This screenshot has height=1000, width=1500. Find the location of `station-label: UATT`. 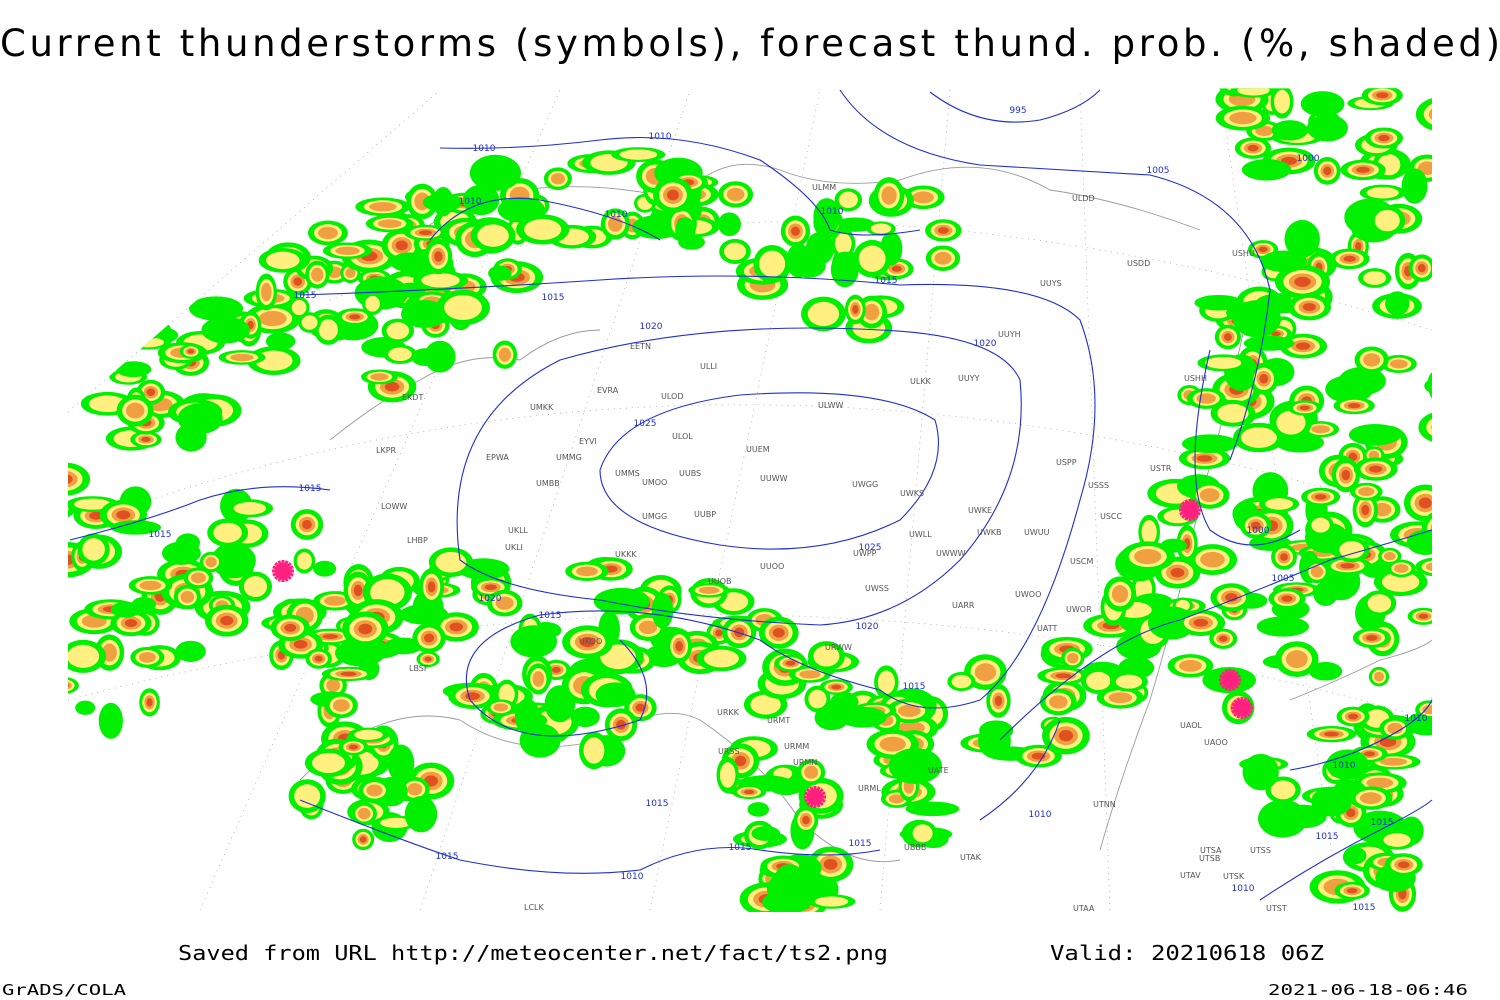

station-label: UATT is located at coordinates (1047, 628).